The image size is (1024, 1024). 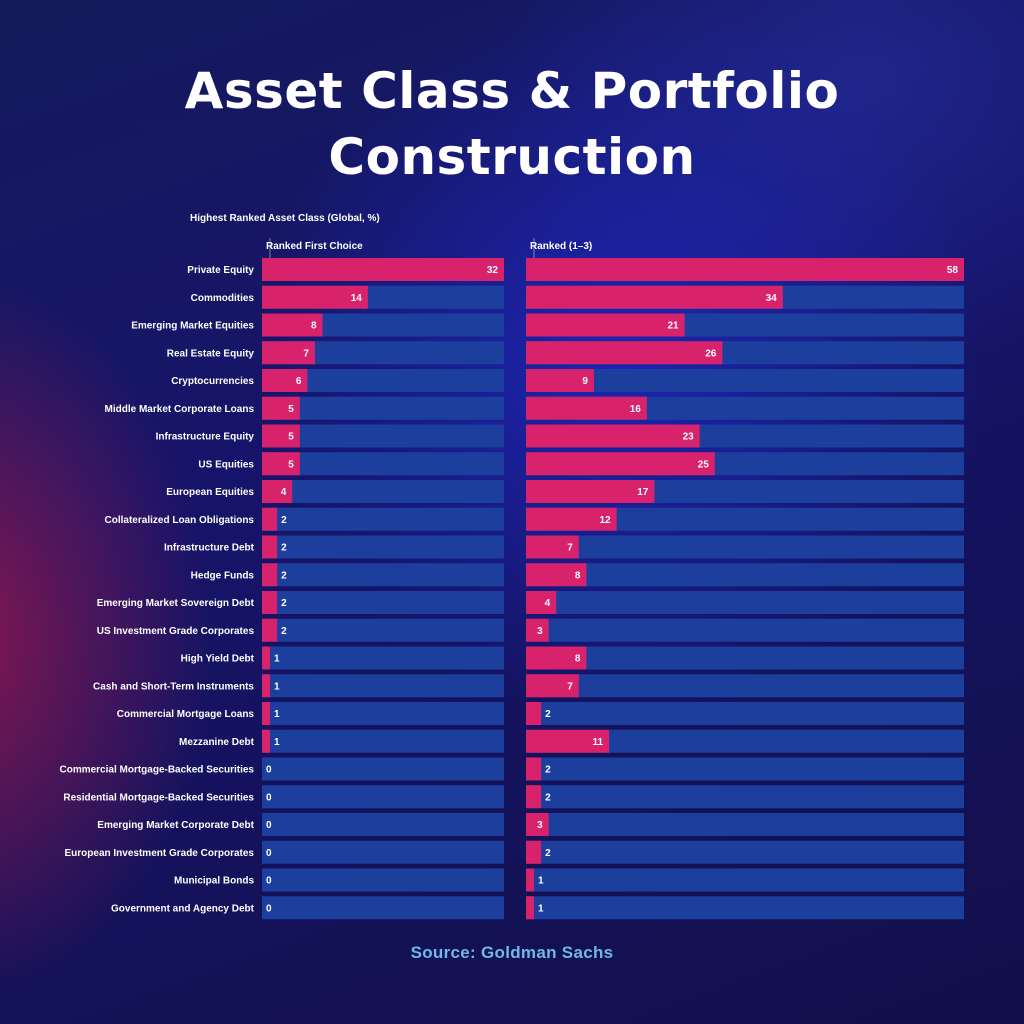 I want to click on data-label: 26, so click(x=711, y=353).